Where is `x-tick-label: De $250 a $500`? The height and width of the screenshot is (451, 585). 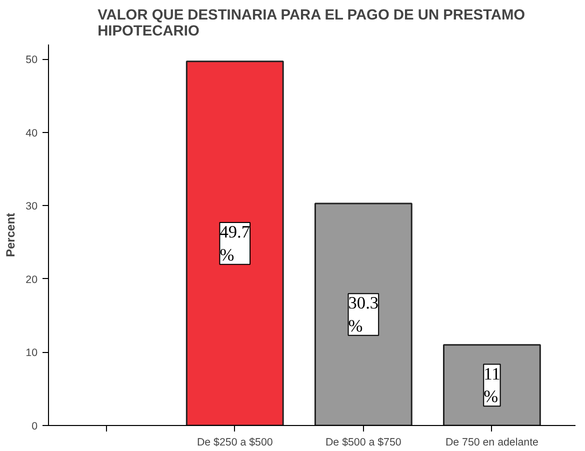
x-tick-label: De $250 a $500 is located at coordinates (234, 442).